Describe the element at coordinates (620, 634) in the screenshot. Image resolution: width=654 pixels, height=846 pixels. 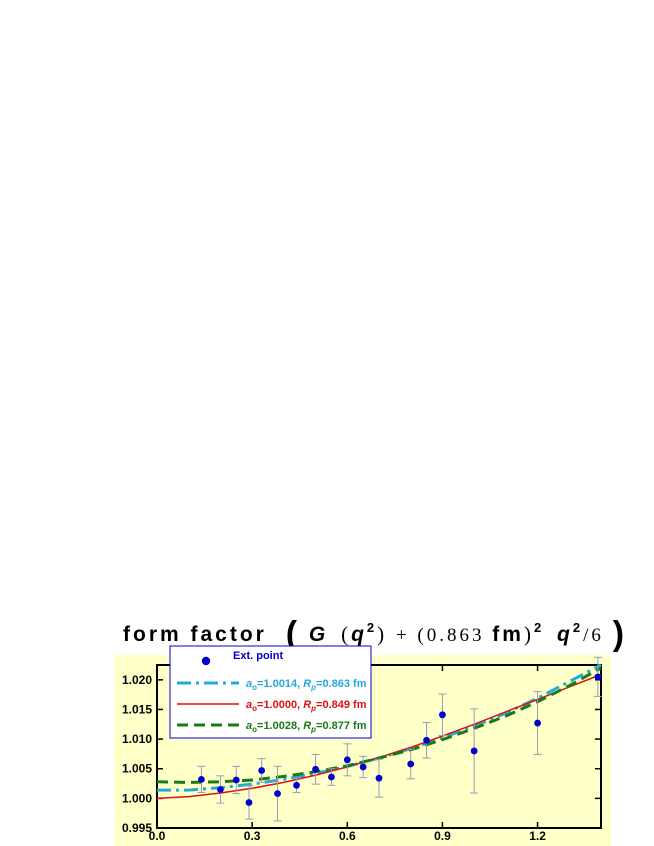
I see `title-close-paren: )` at that location.